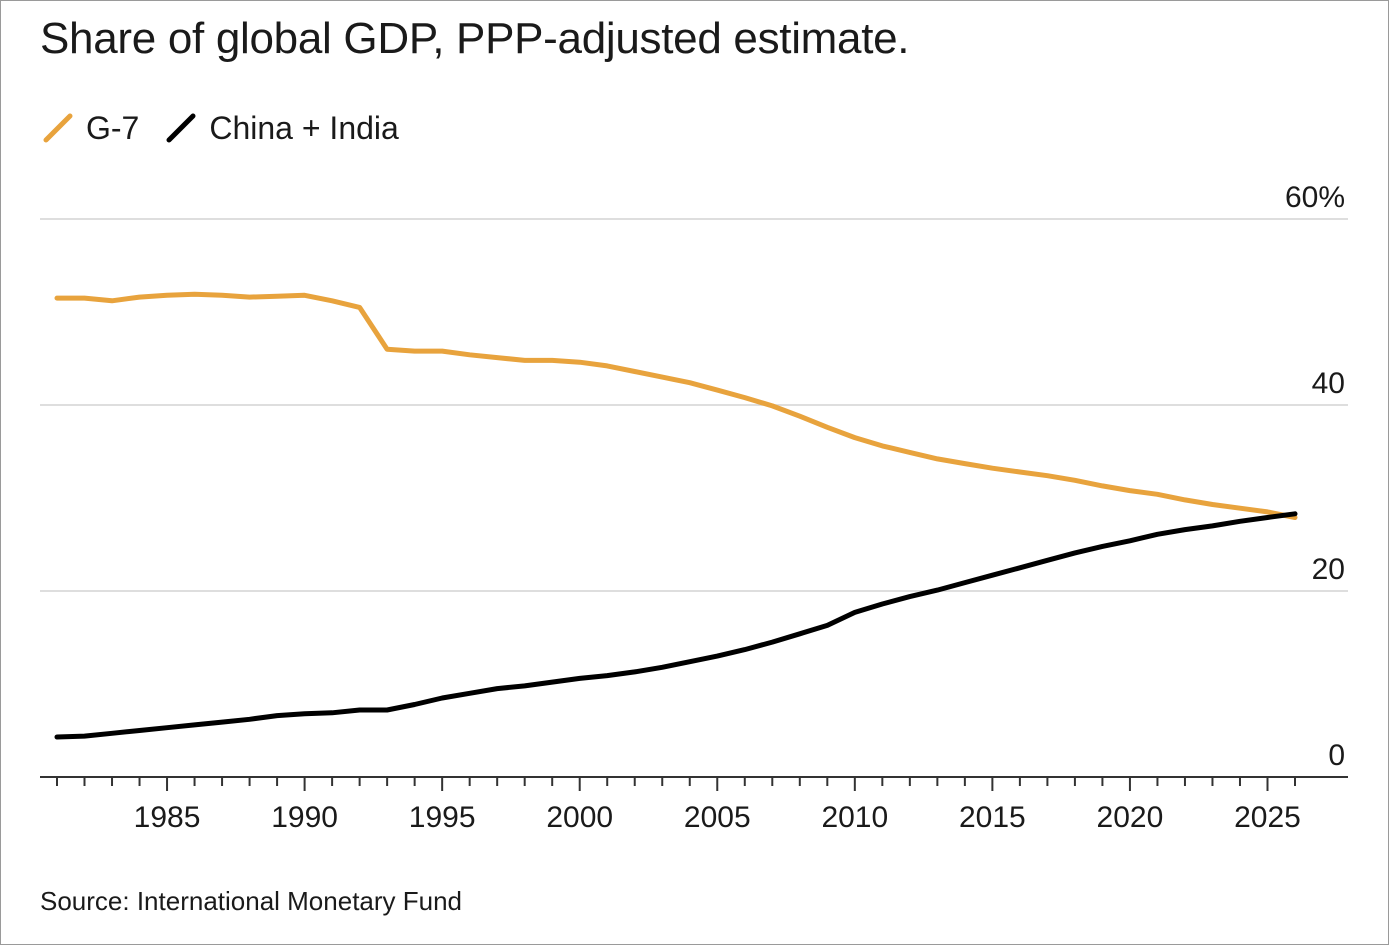  I want to click on x-tick-label-1985: 1985, so click(167, 817).